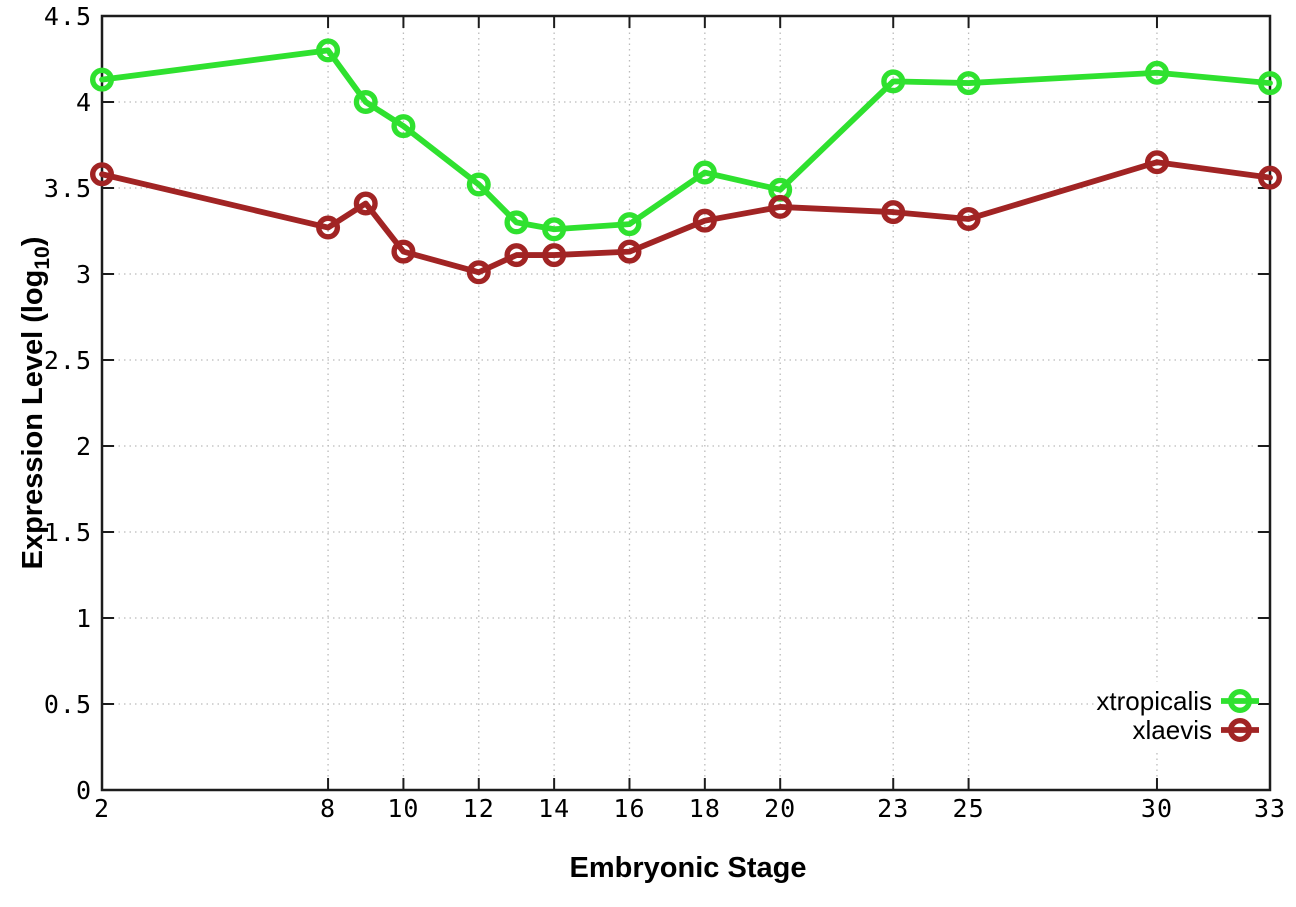 This screenshot has width=1296, height=907. Describe the element at coordinates (1172, 730) in the screenshot. I see `legend-label-xlaevis: xlaevis` at that location.